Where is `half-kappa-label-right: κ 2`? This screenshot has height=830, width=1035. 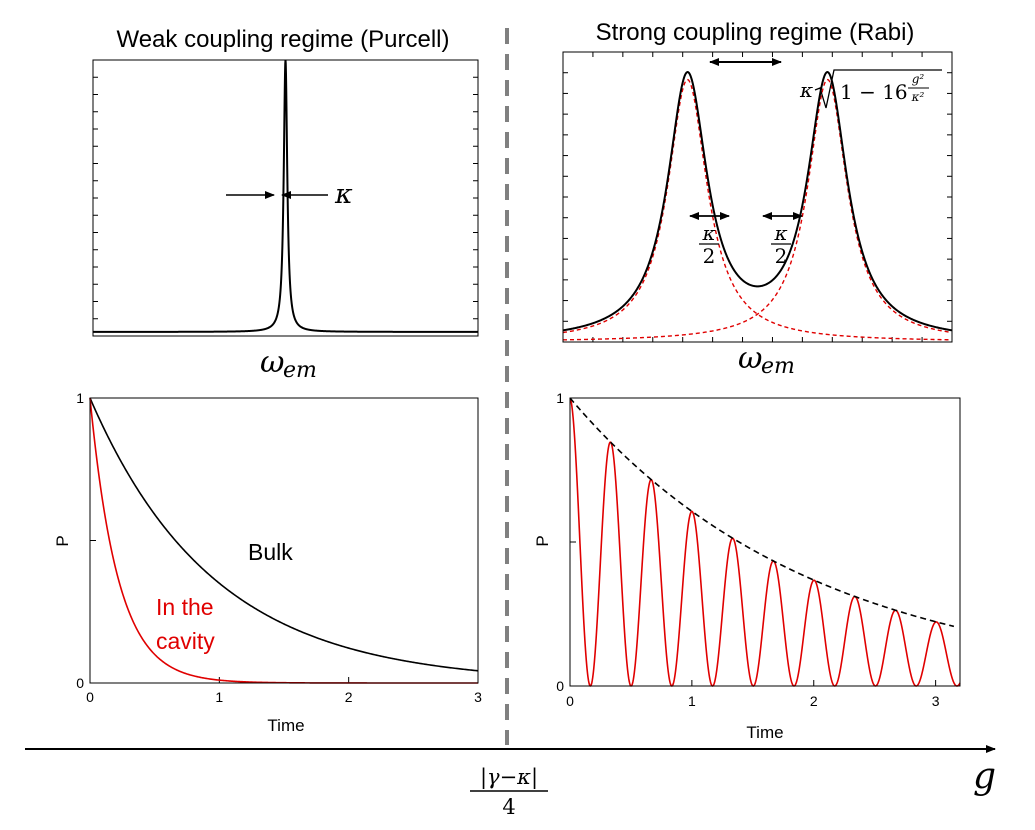
half-kappa-label-right: κ 2 is located at coordinates (781, 244).